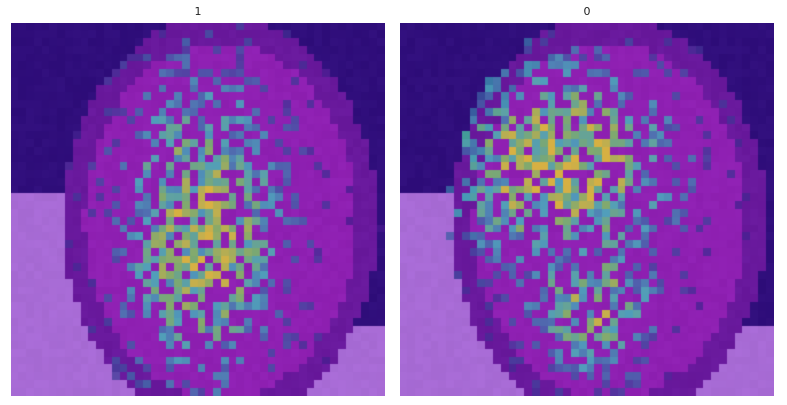 This screenshot has height=405, width=787. What do you see at coordinates (198, 11) in the screenshot?
I see `panel-title: 1` at bounding box center [198, 11].